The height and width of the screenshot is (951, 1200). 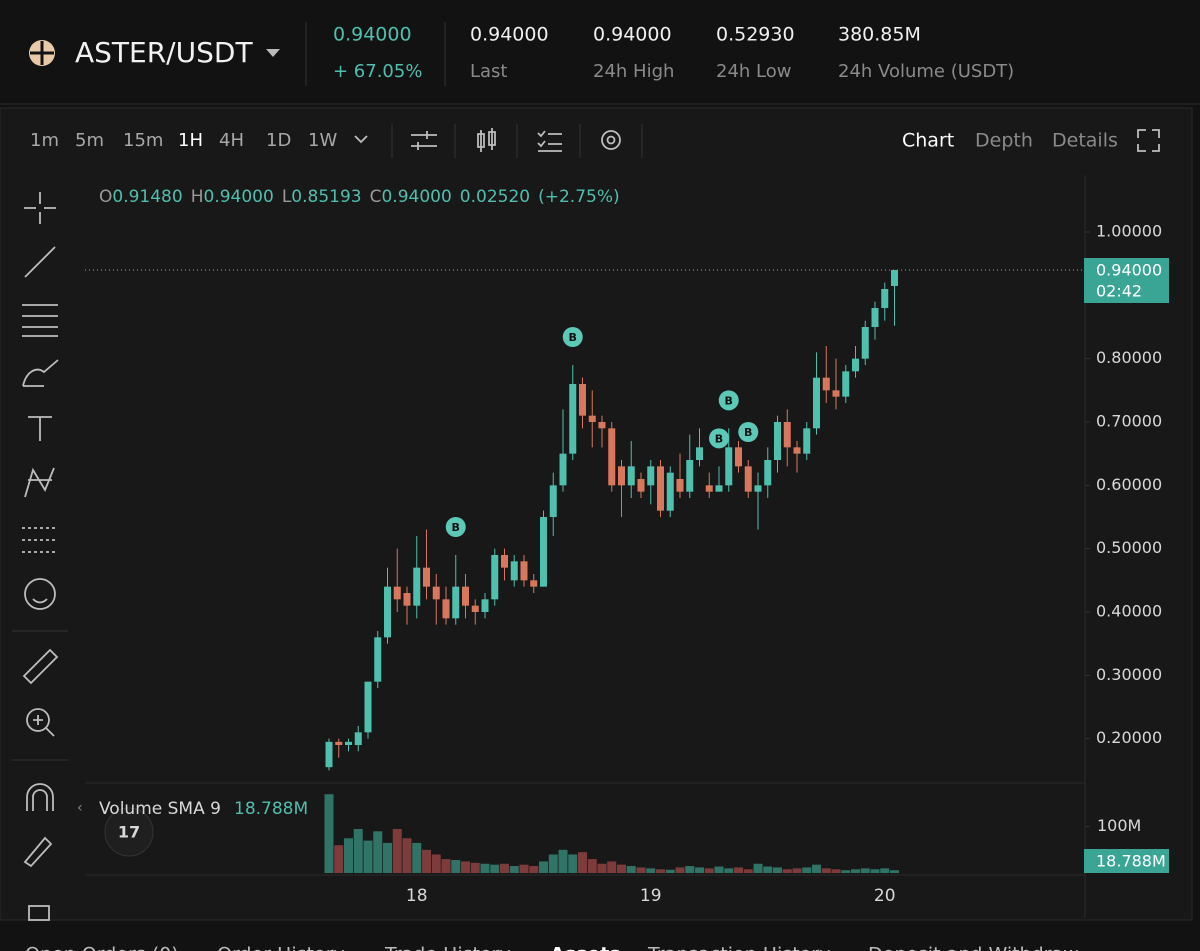 What do you see at coordinates (417, 896) in the screenshot?
I see `x-tick-label: 18` at bounding box center [417, 896].